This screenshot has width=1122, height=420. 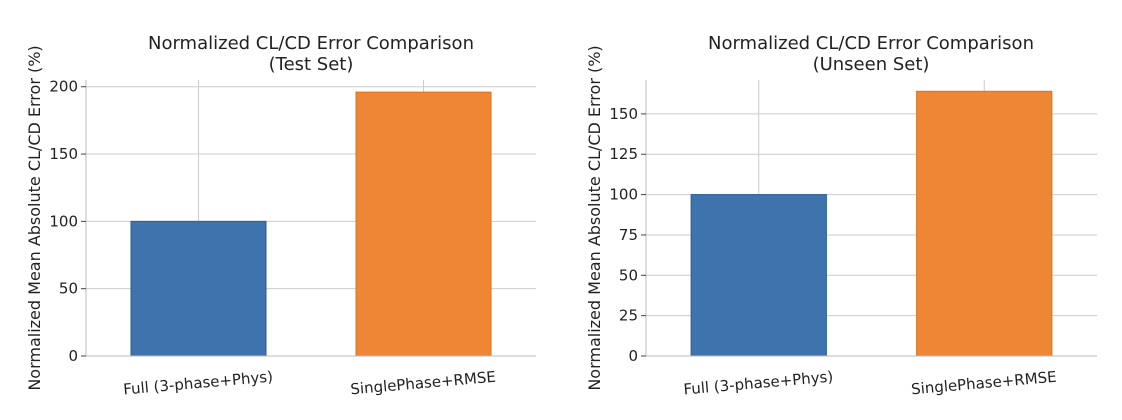 I want to click on chart-subtitle: (Unseen Set), so click(x=871, y=64).